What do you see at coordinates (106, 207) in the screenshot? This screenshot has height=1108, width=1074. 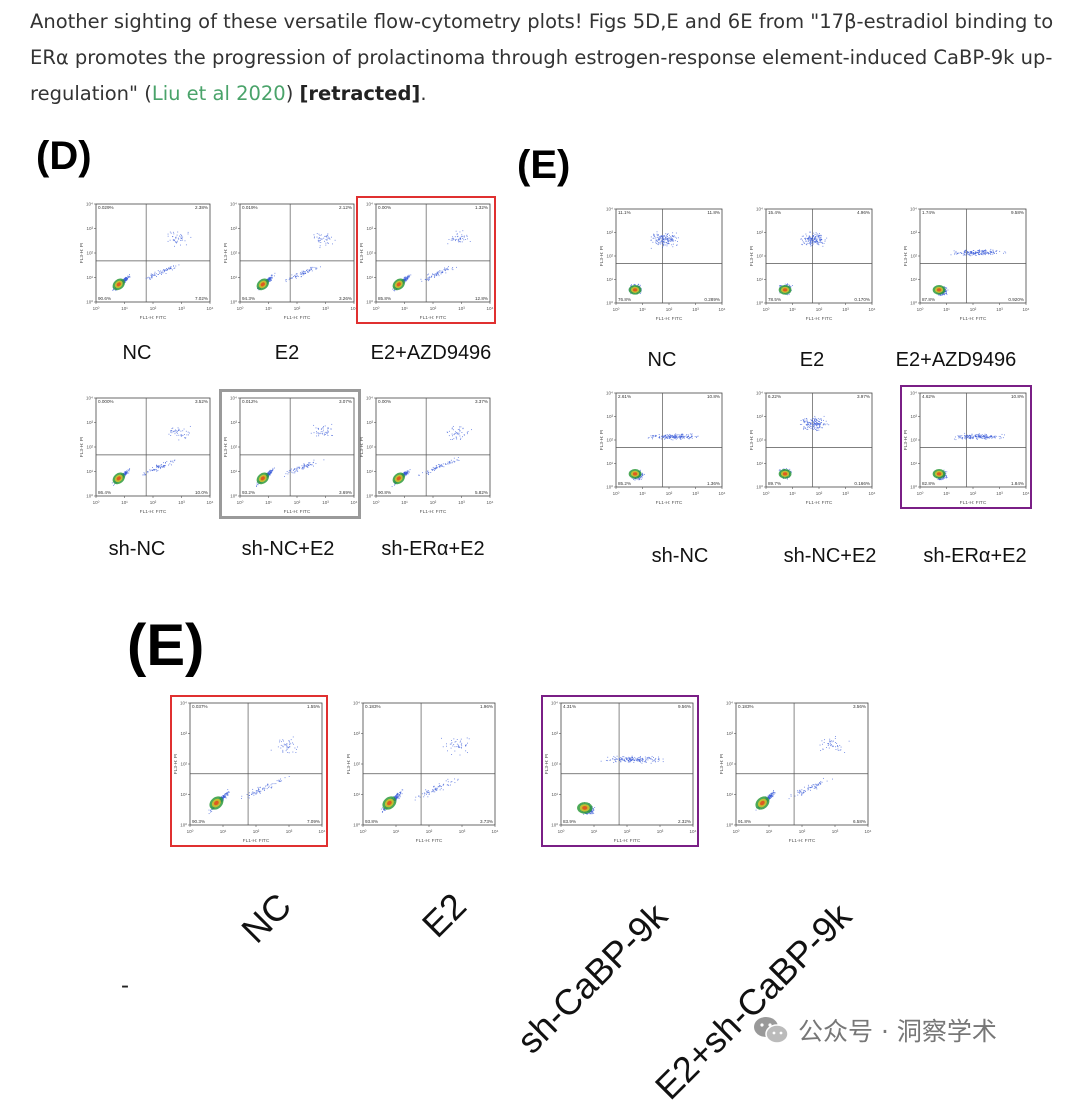 I see `q1-value: 0.029%` at bounding box center [106, 207].